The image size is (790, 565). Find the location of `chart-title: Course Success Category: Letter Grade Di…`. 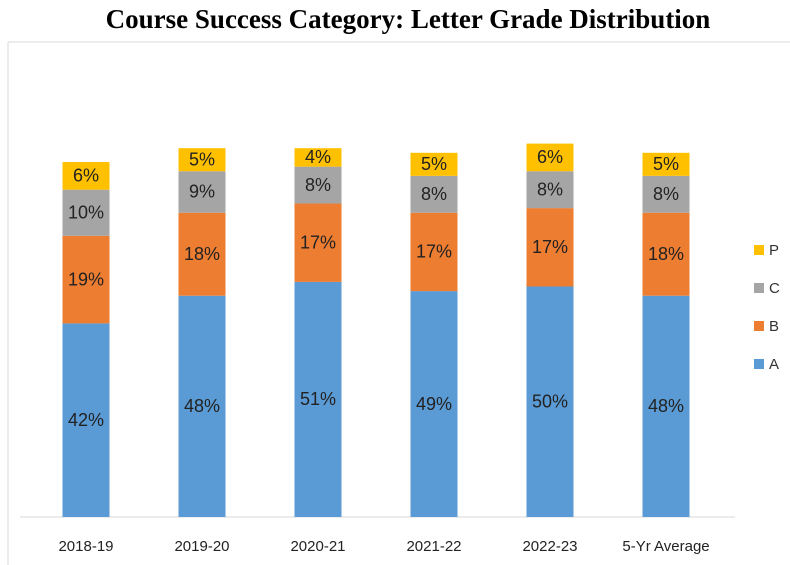

chart-title: Course Success Category: Letter Grade Di… is located at coordinates (408, 19).